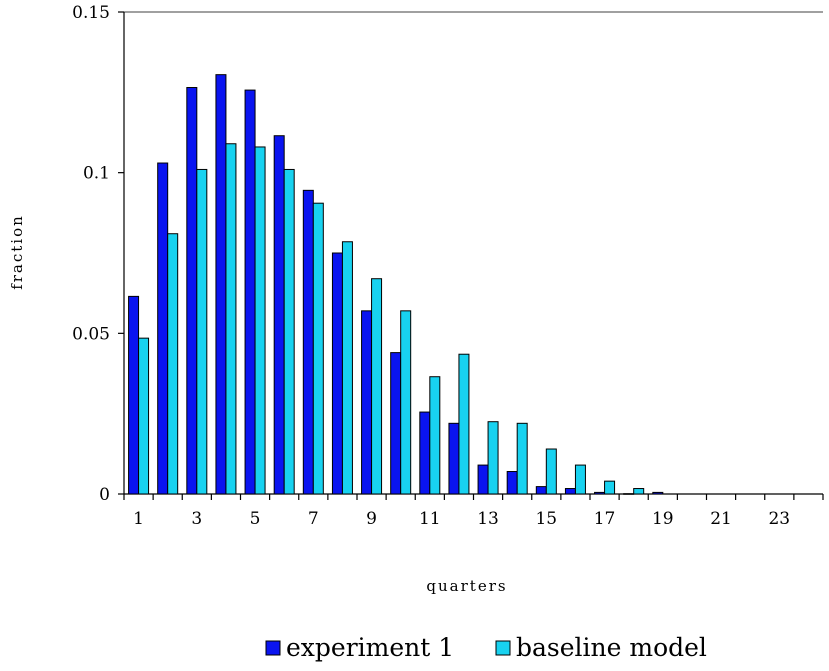 The image size is (829, 671). Describe the element at coordinates (473, 511) in the screenshot. I see `x-axis: 1 3 5 7 9 11 13 15 17 19 21 23` at that location.